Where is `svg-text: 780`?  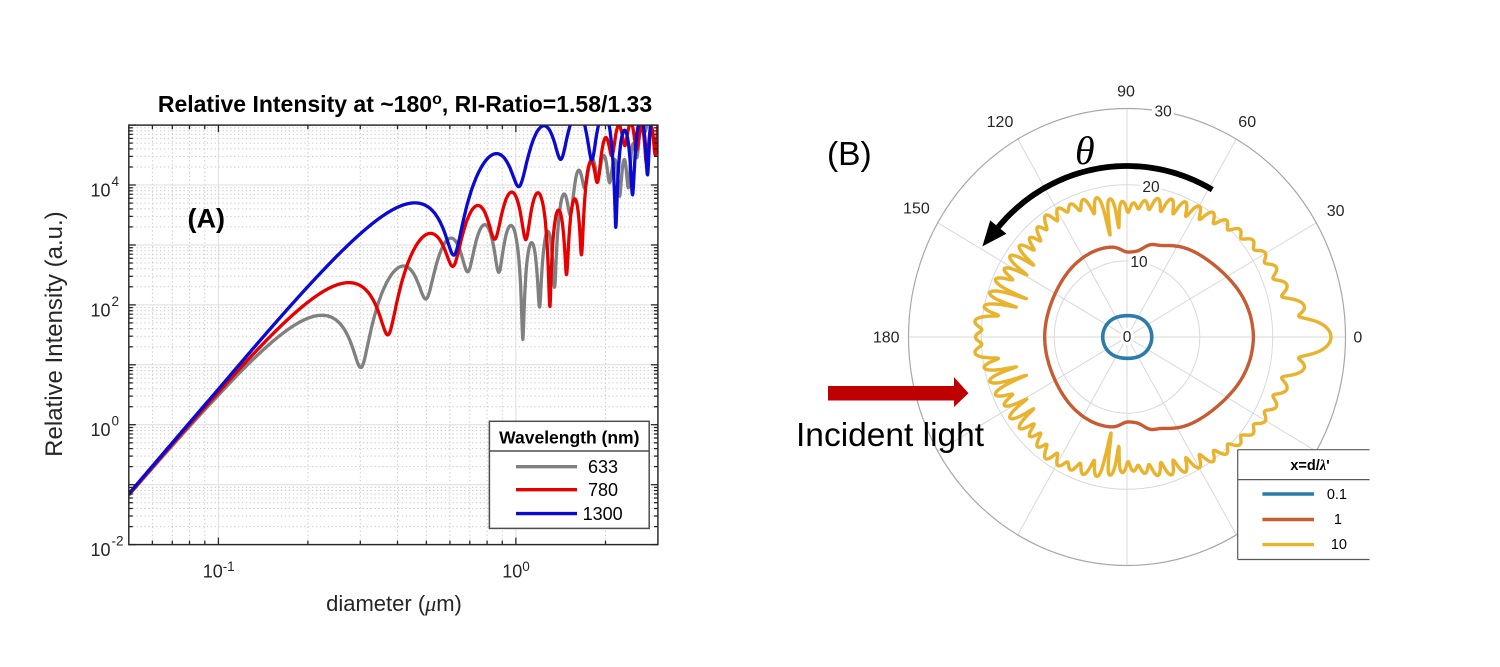 svg-text: 780 is located at coordinates (603, 490).